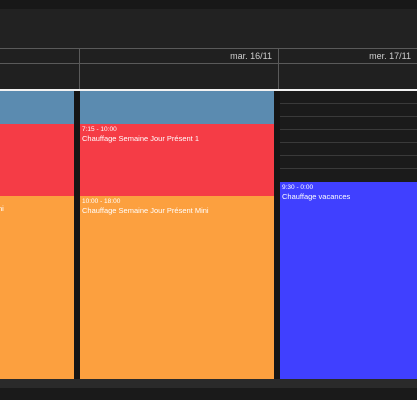 Image resolution: width=417 pixels, height=400 pixels. What do you see at coordinates (316, 196) in the screenshot?
I see `event-title: Chauffage vacances` at bounding box center [316, 196].